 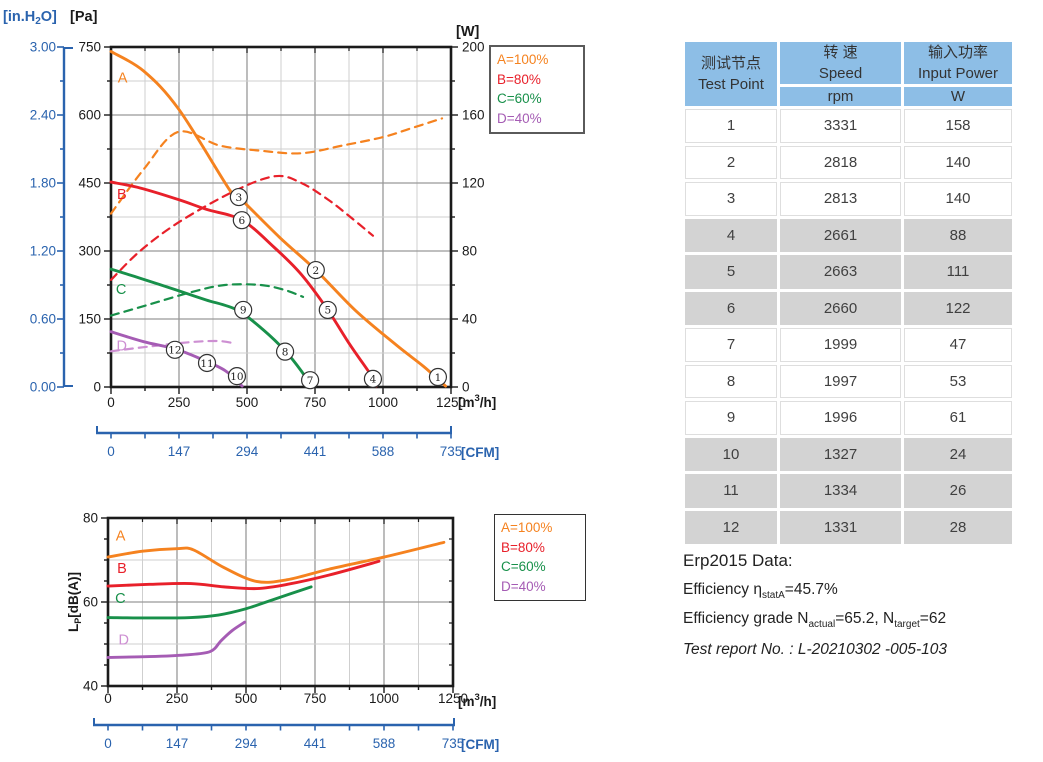 What do you see at coordinates (477, 401) in the screenshot?
I see `svg-text: [m3/h]` at bounding box center [477, 401].